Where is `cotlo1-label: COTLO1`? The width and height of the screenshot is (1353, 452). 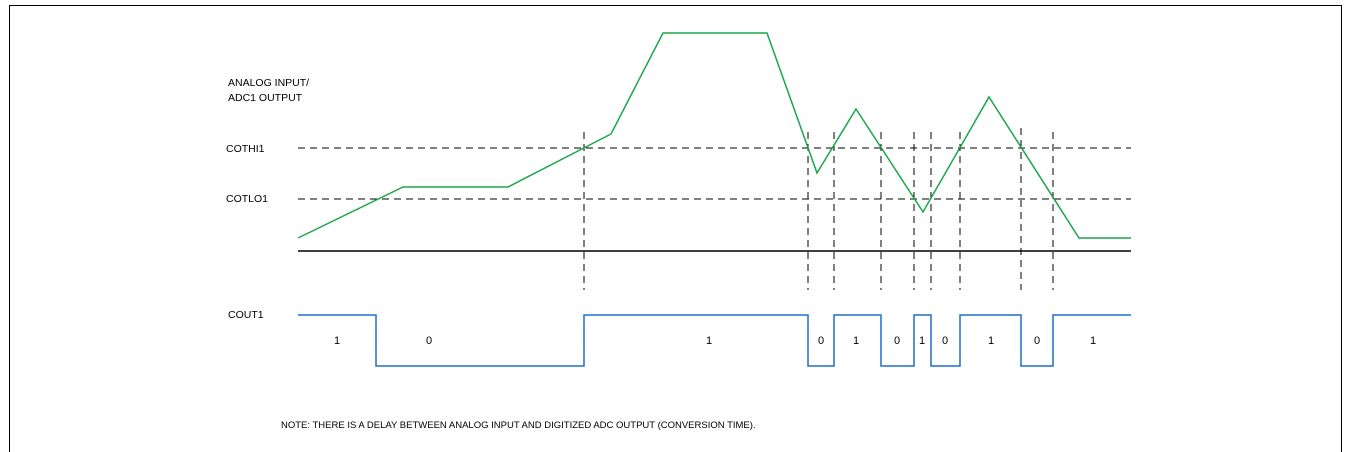
cotlo1-label: COTLO1 is located at coordinates (247, 199).